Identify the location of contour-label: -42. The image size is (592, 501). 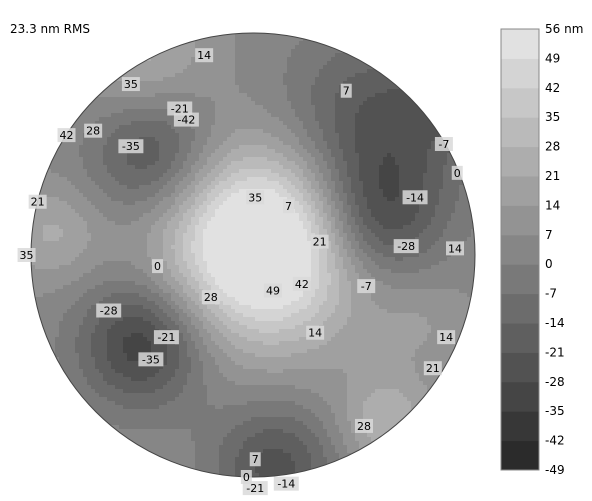
(186, 120).